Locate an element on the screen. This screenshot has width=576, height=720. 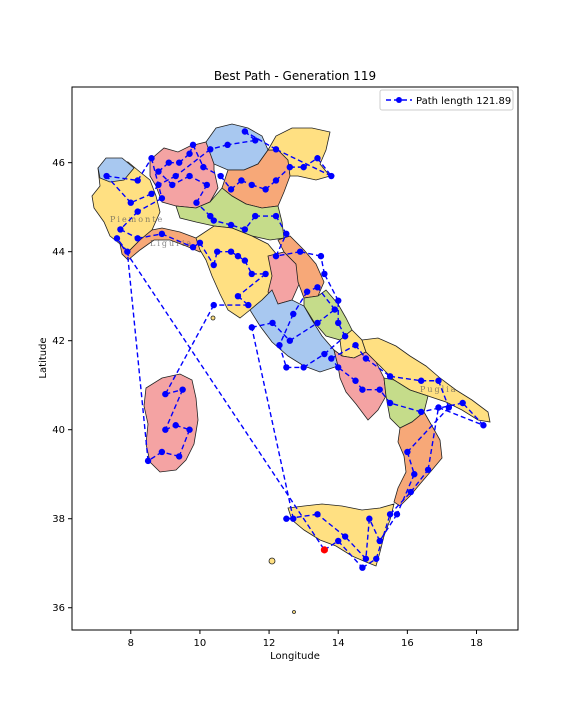
y-axis-label: Latitude is located at coordinates (43, 357).